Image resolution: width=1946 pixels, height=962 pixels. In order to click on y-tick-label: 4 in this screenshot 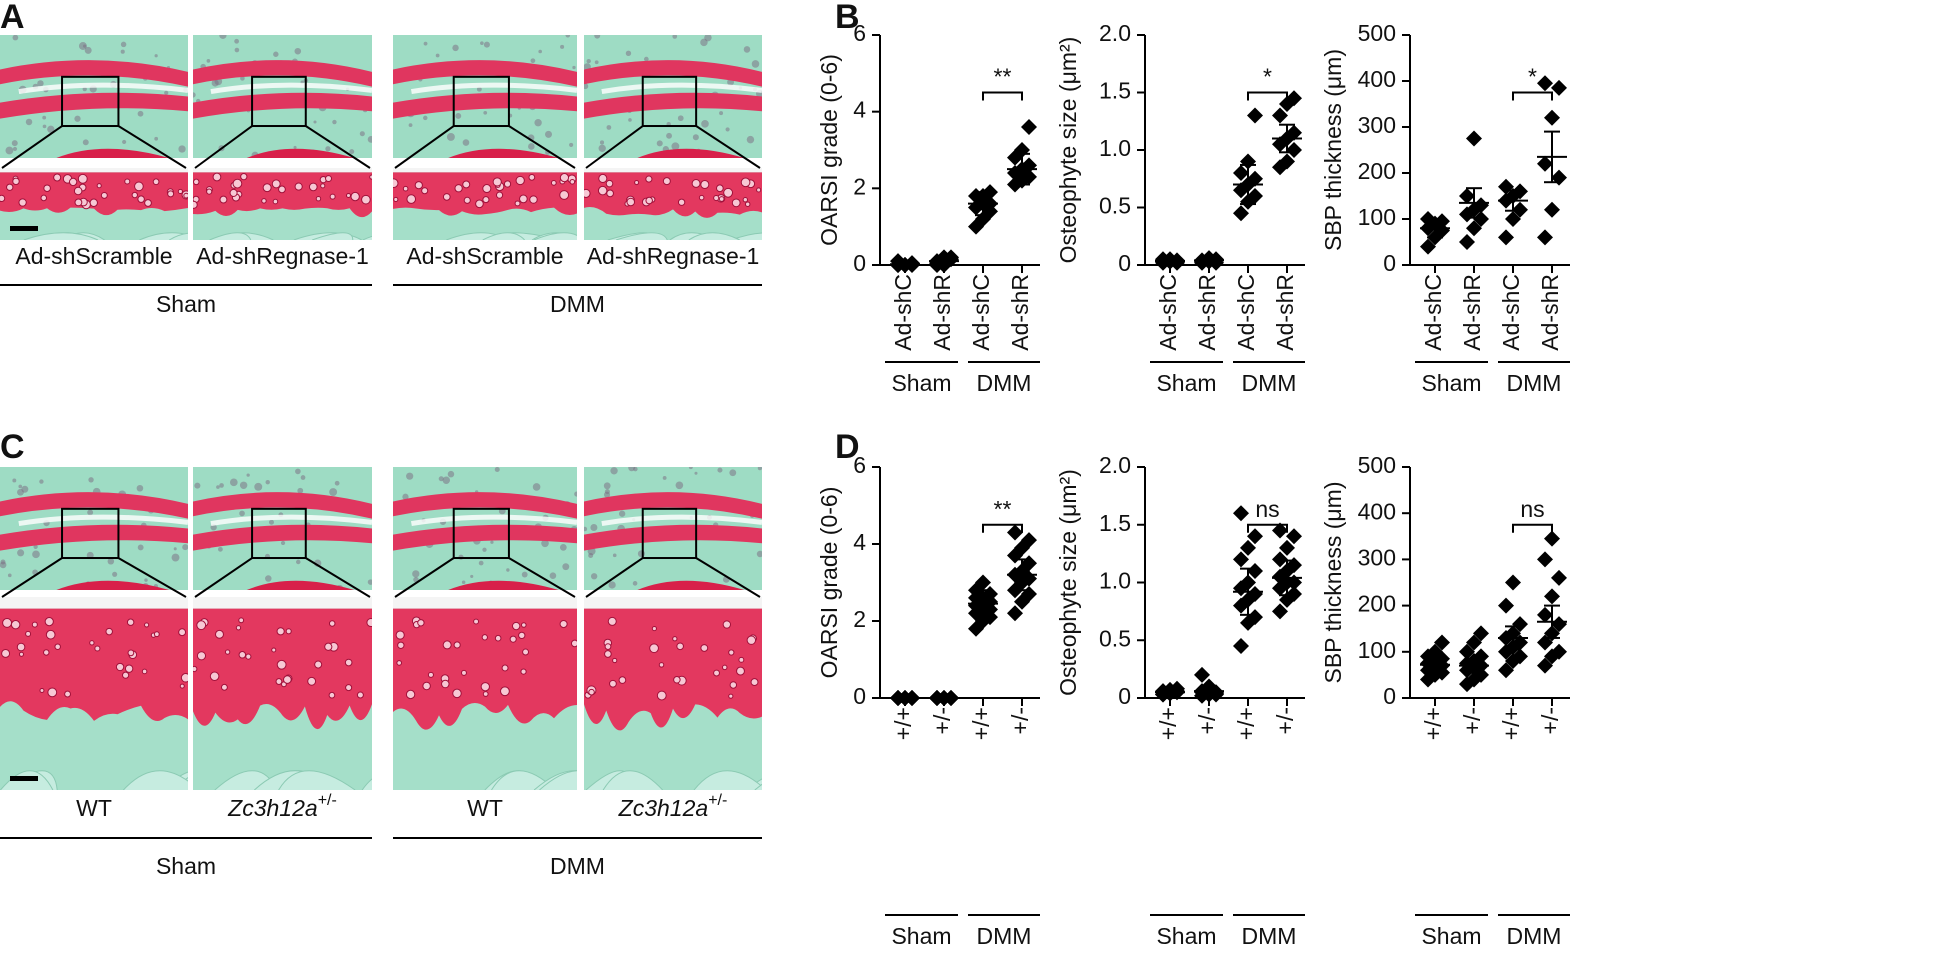, I will do `click(859, 542)`.